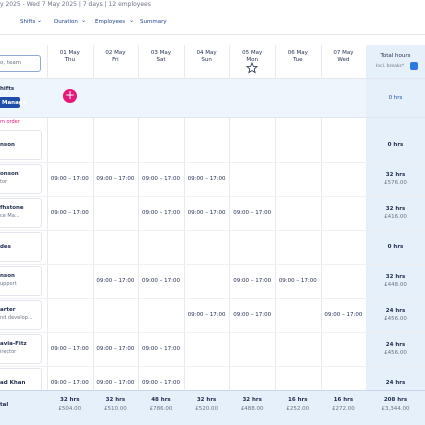  Describe the element at coordinates (343, 60) in the screenshot. I see `day-name: Wed` at that location.